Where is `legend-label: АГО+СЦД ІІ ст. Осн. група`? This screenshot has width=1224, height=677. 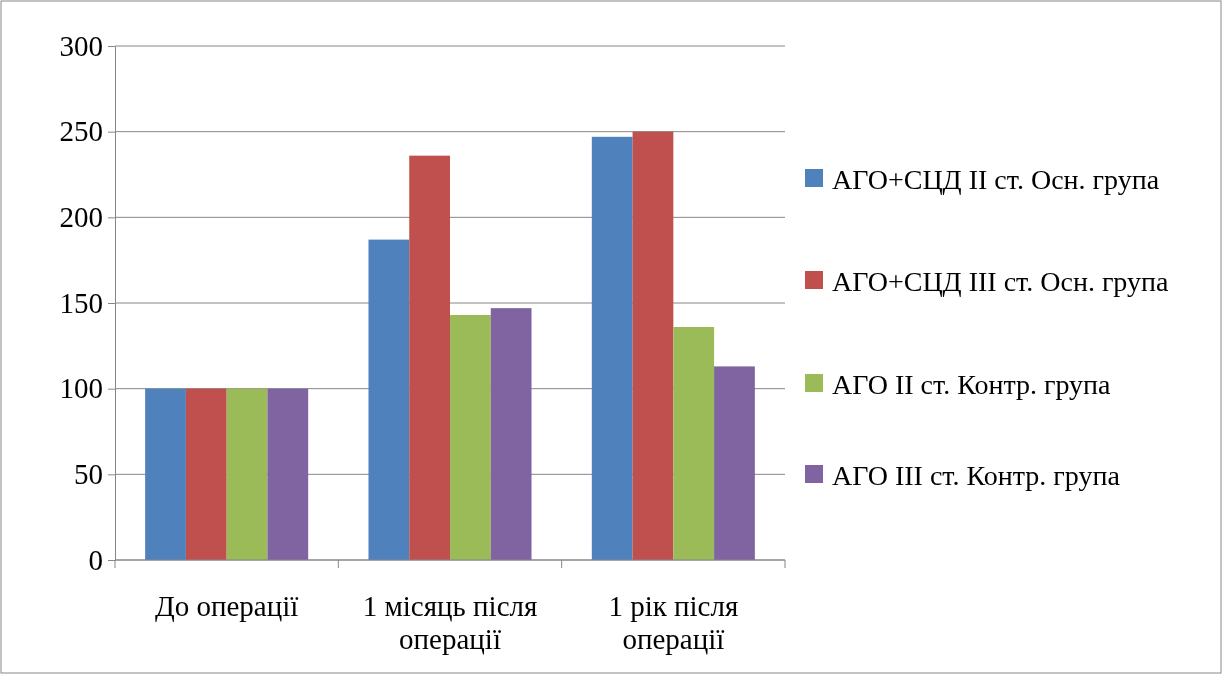 legend-label: АГО+СЦД ІІ ст. Осн. група is located at coordinates (996, 179).